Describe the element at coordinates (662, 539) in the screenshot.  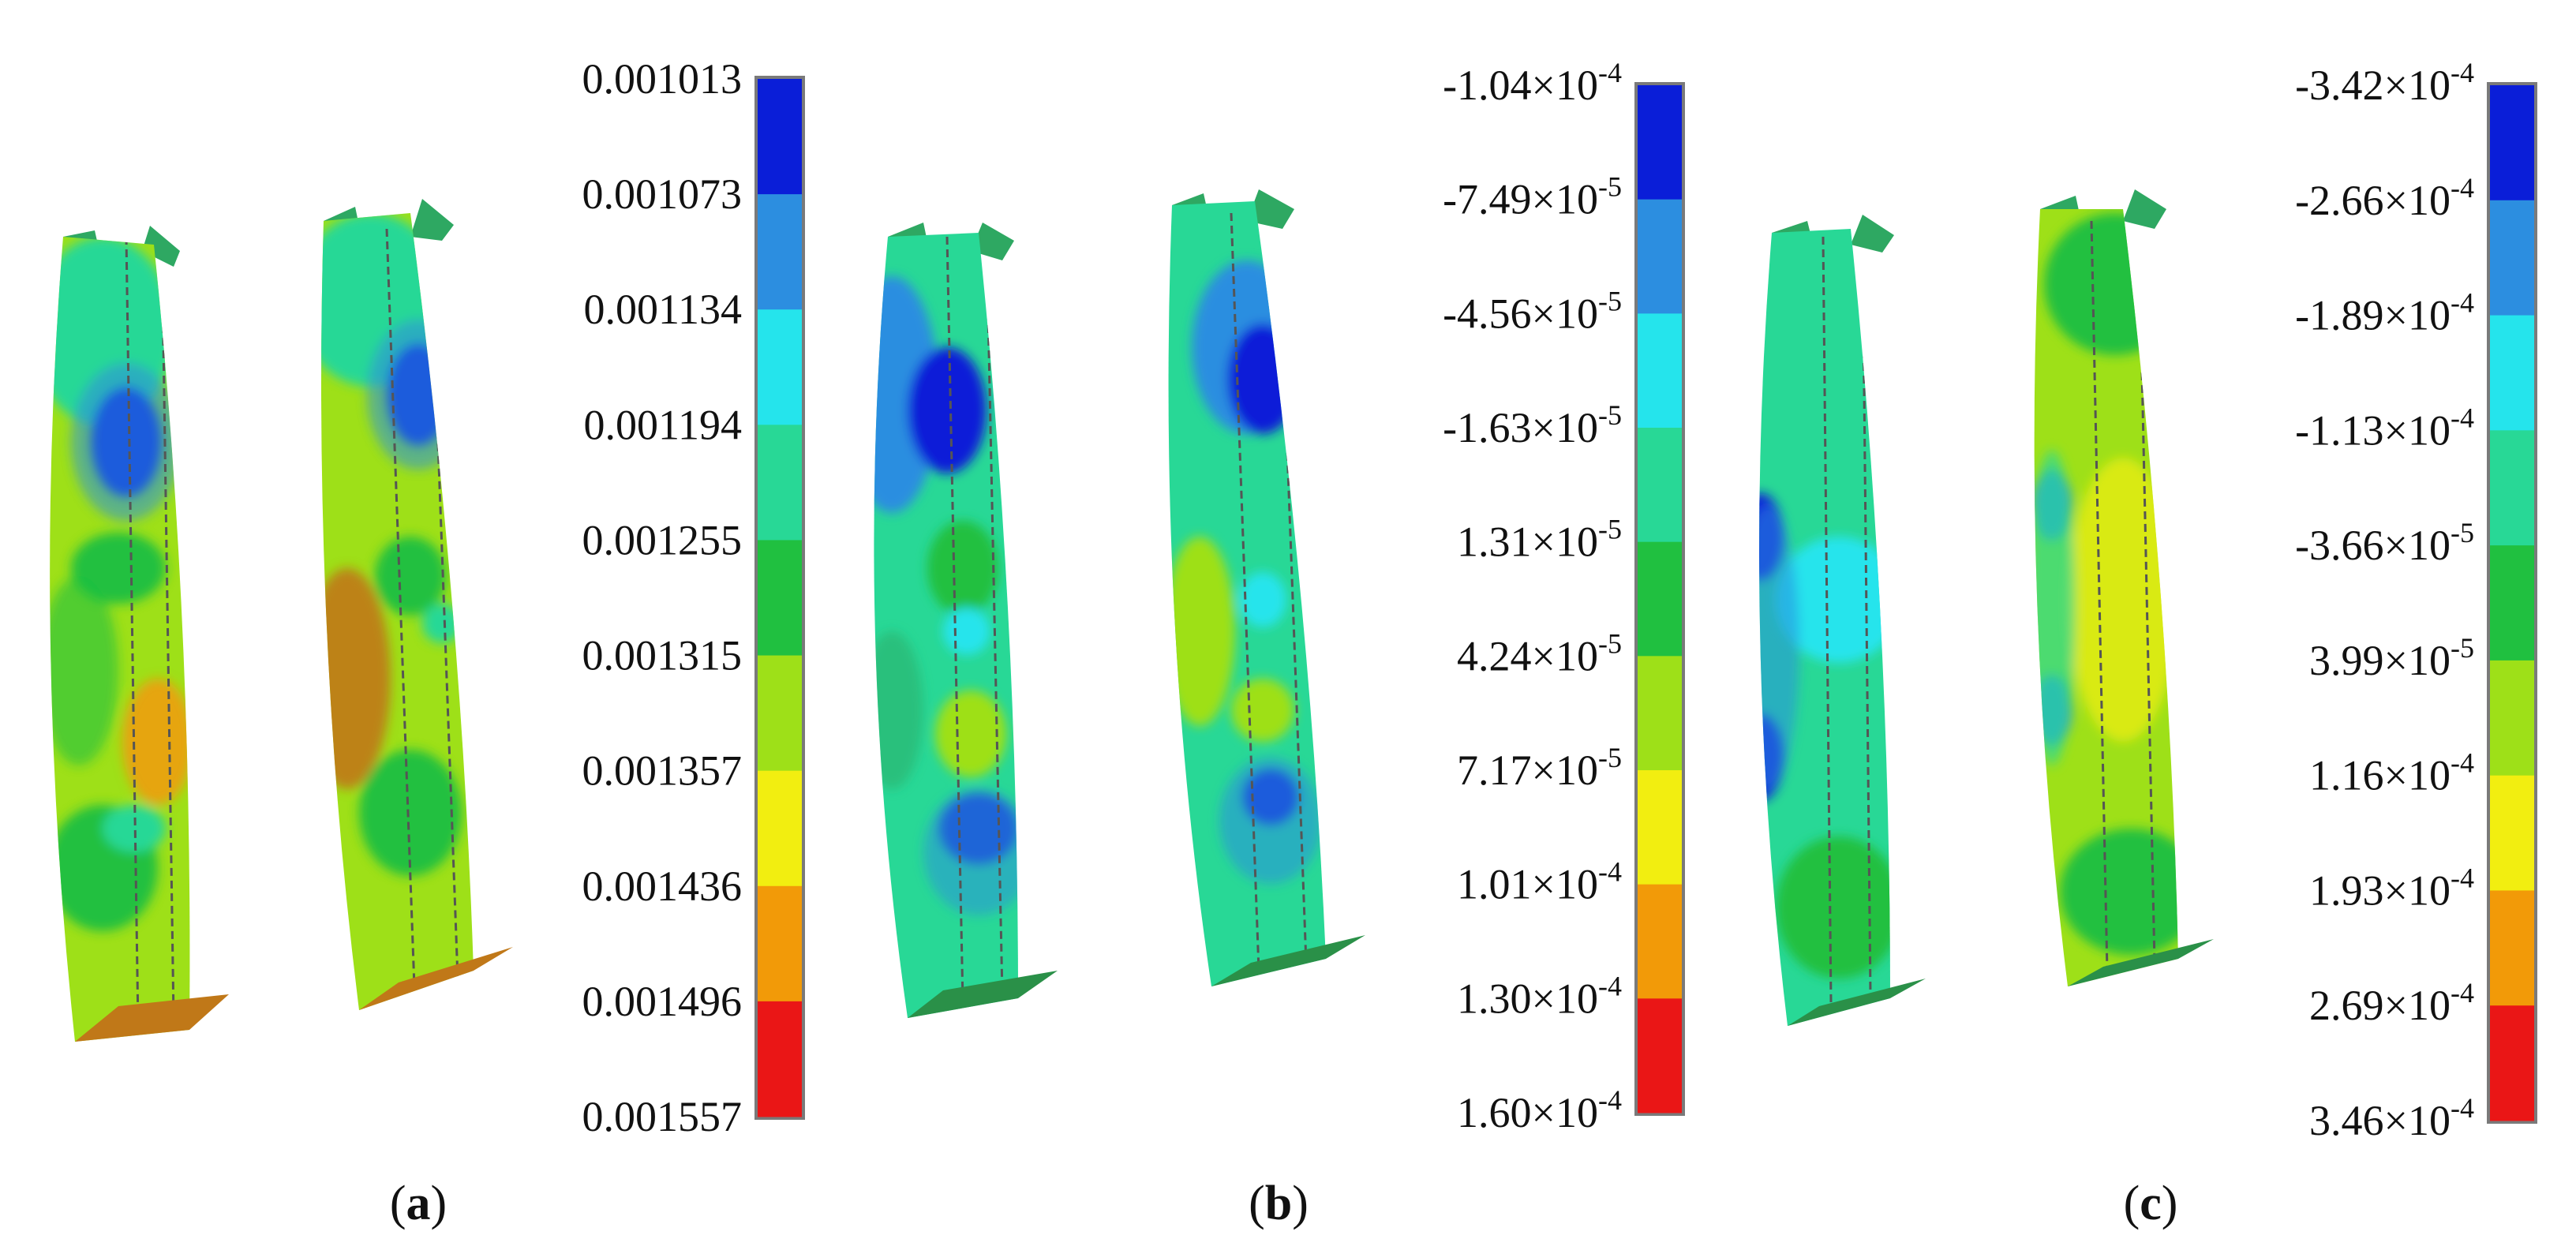
I see `legend-tick-label: 0.001255` at that location.